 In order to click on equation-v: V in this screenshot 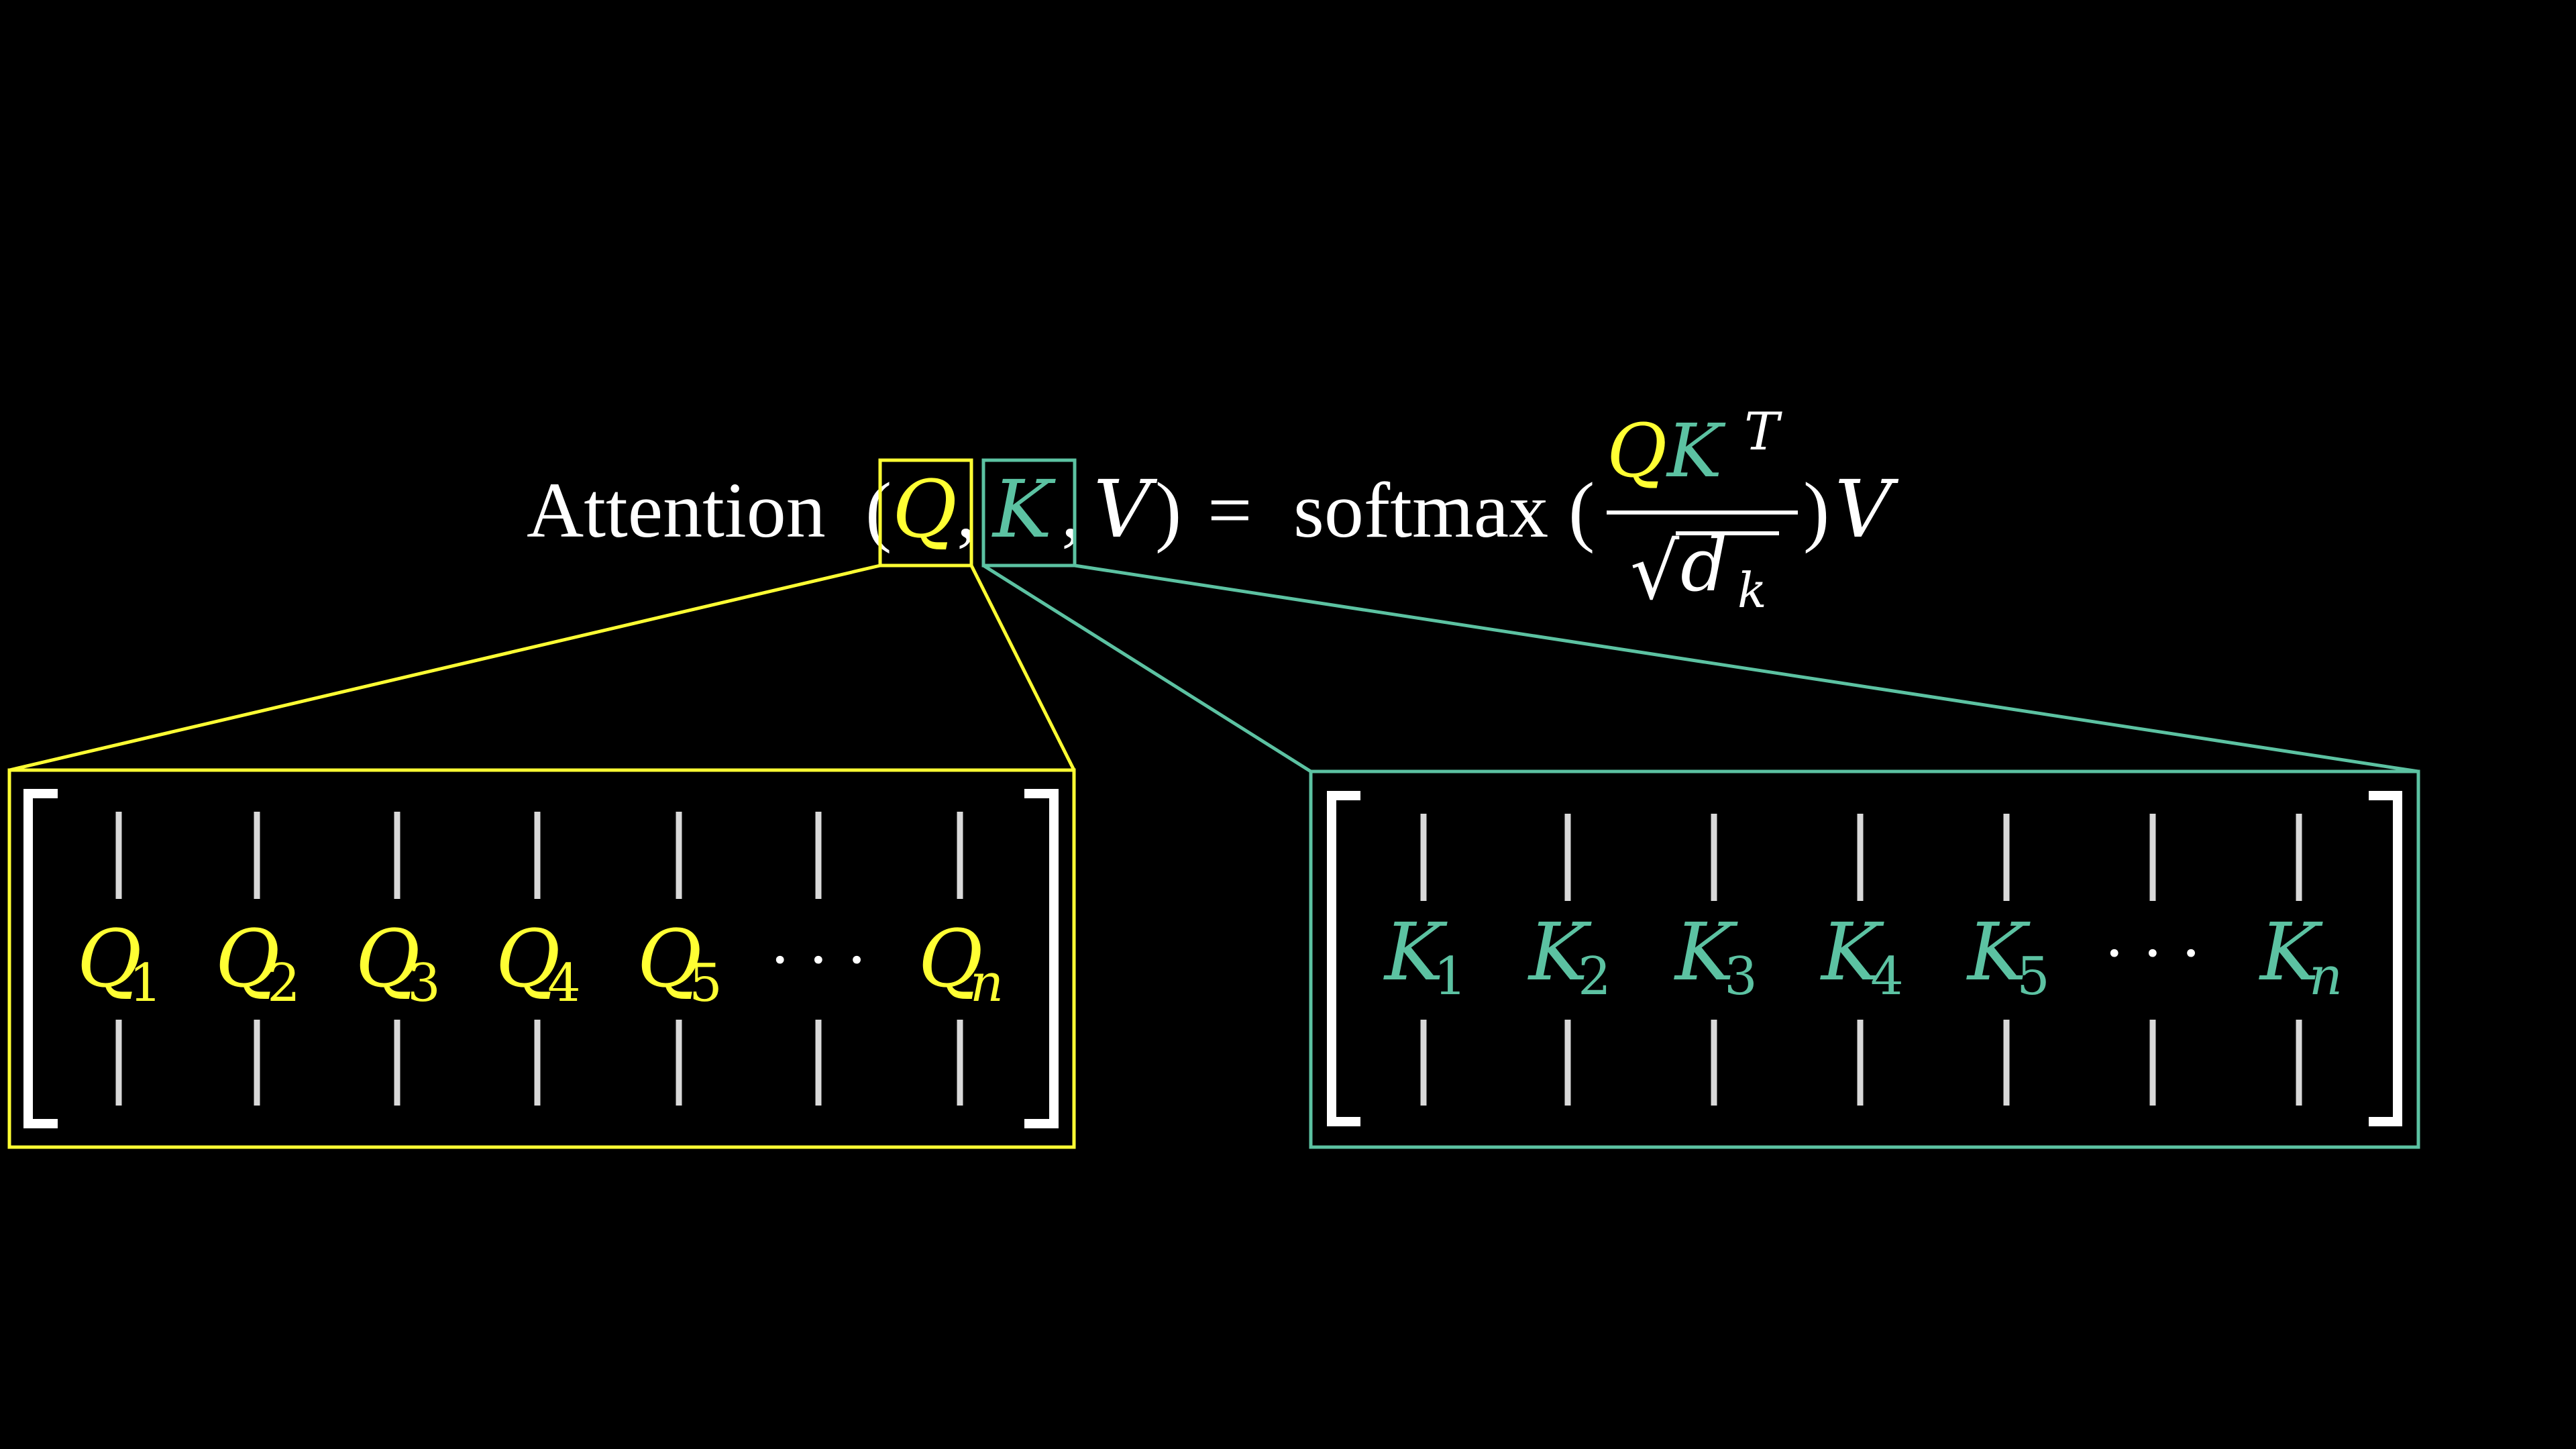, I will do `click(1125, 509)`.